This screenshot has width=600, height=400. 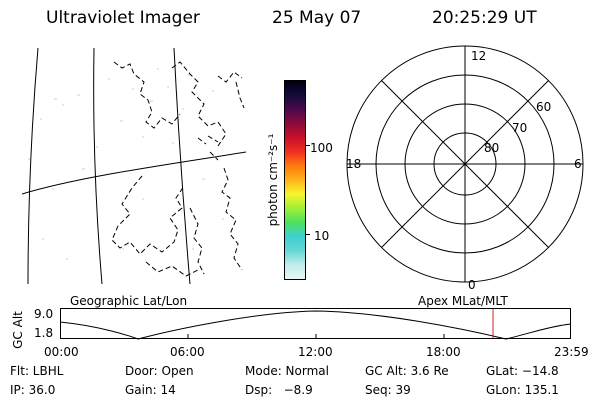 What do you see at coordinates (353, 164) in the screenshot?
I see `mlt-label-18: 18` at bounding box center [353, 164].